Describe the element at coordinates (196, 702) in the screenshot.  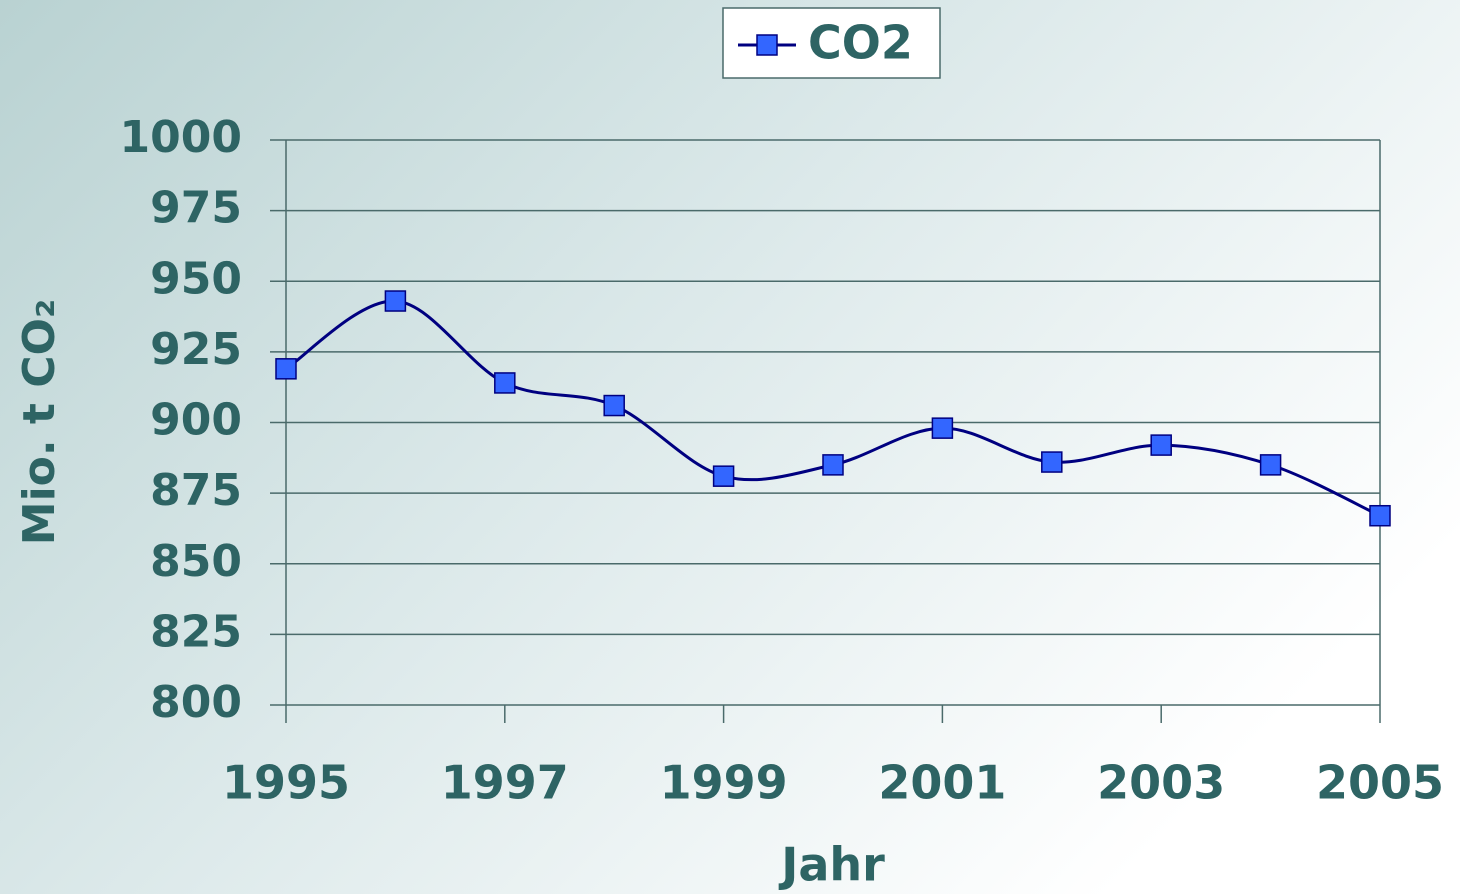
I see `y-tick-label: 800` at that location.